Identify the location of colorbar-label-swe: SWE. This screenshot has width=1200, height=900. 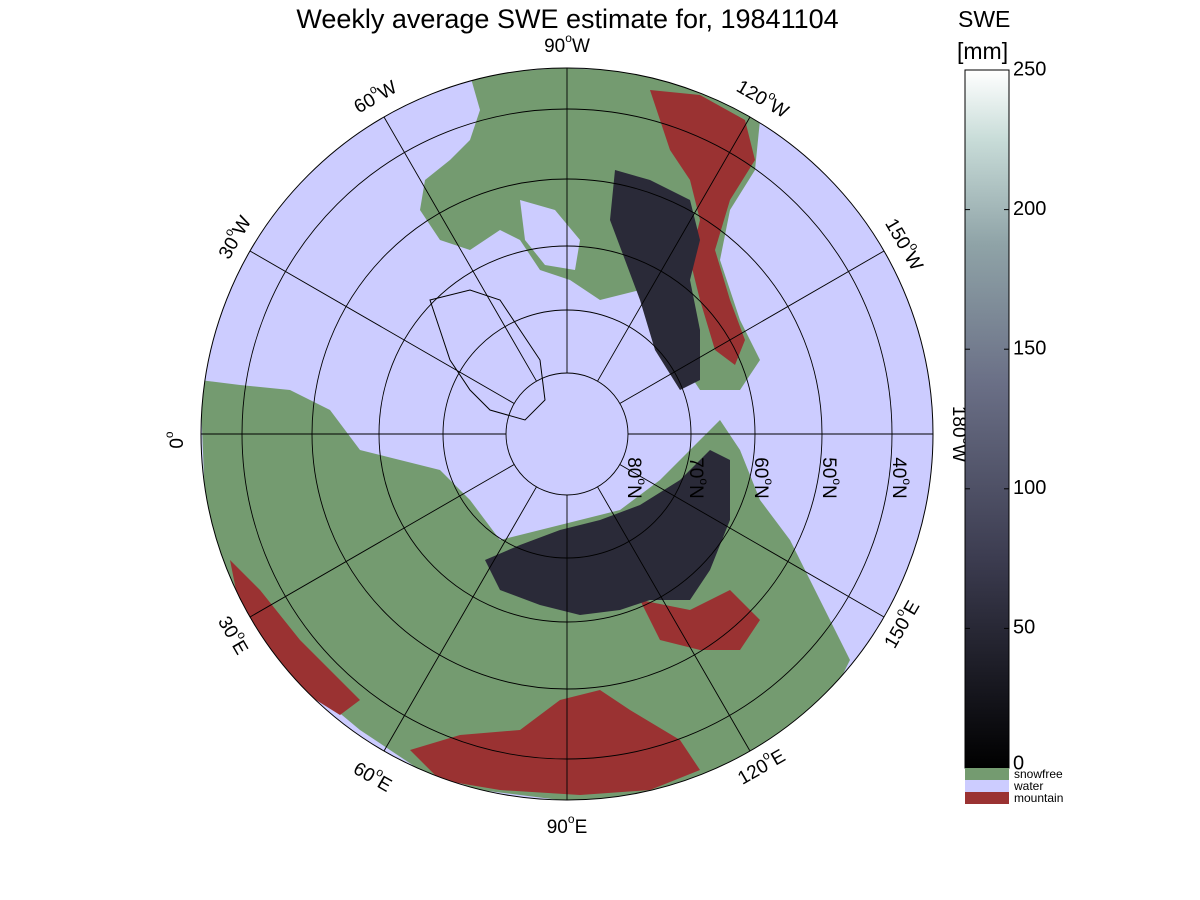
(984, 19).